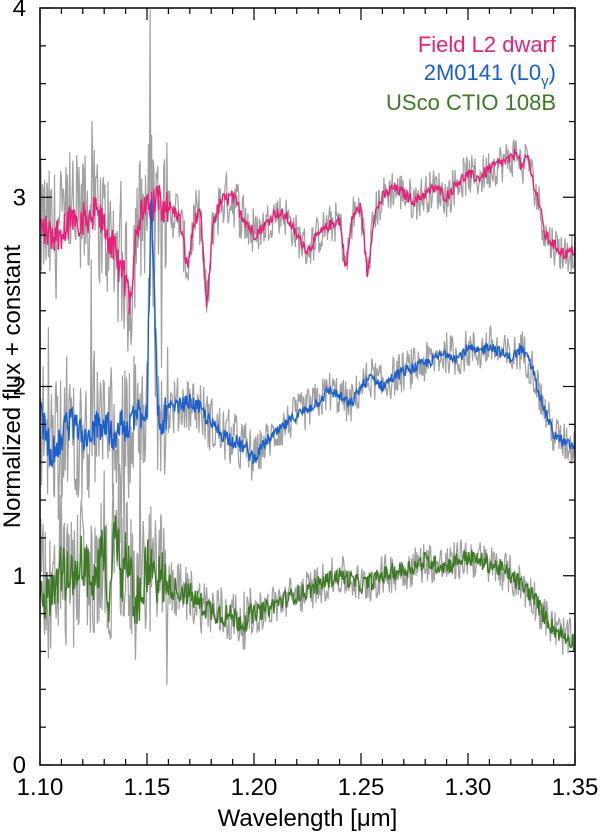  Describe the element at coordinates (308, 818) in the screenshot. I see `x-axis-title: Wavelength [μm]` at that location.